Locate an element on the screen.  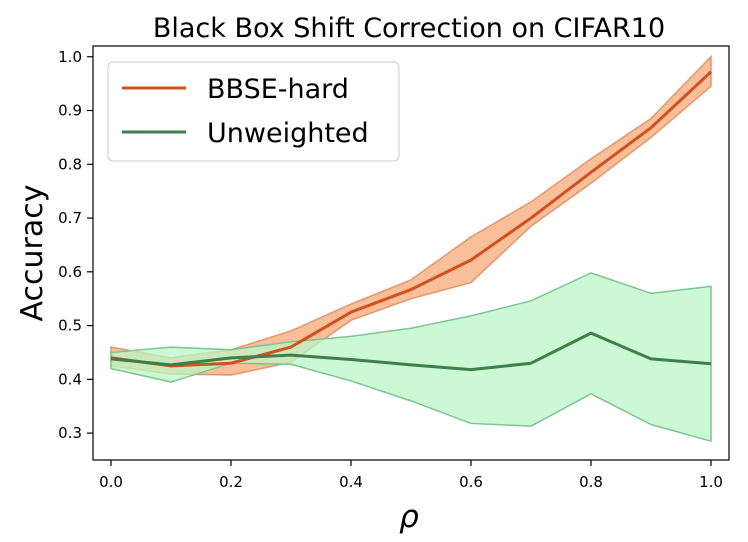
y-tick-label: 0.8 is located at coordinates (70, 164).